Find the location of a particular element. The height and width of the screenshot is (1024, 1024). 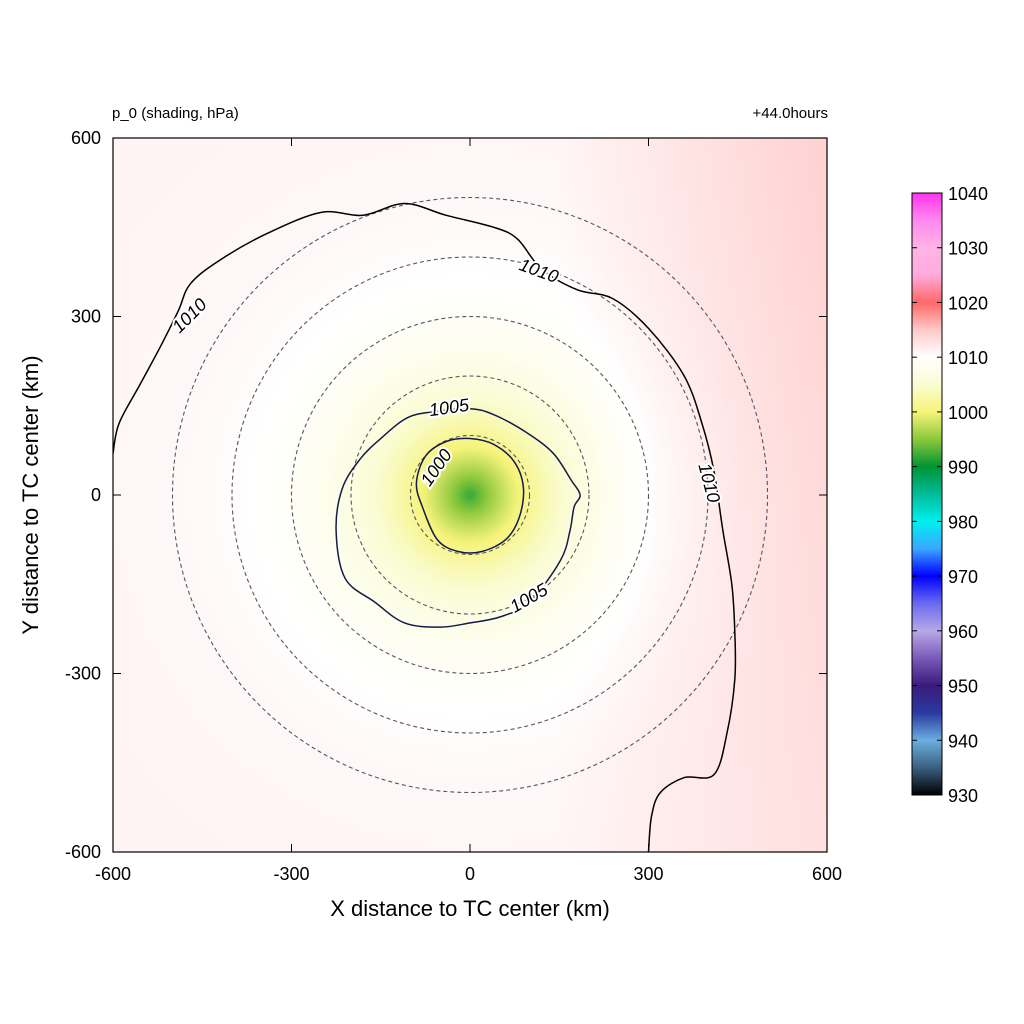

colorbar-tick-label: 1000 is located at coordinates (968, 413).